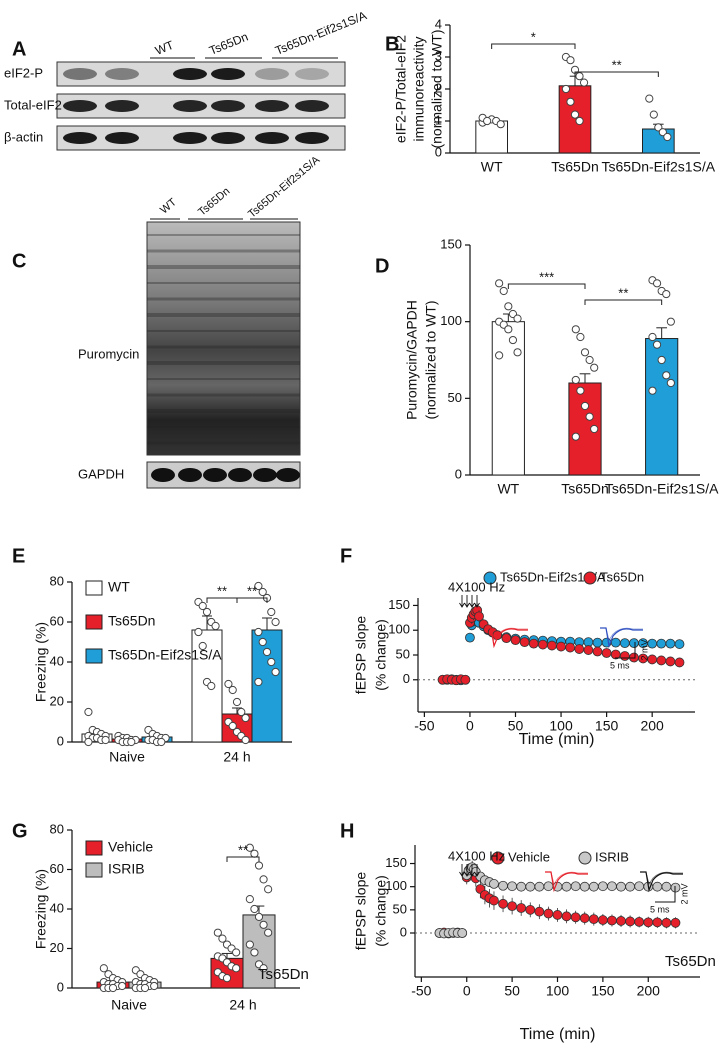 The height and width of the screenshot is (1050, 722). Describe the element at coordinates (94, 656) in the screenshot. I see `legend-swatch` at that location.